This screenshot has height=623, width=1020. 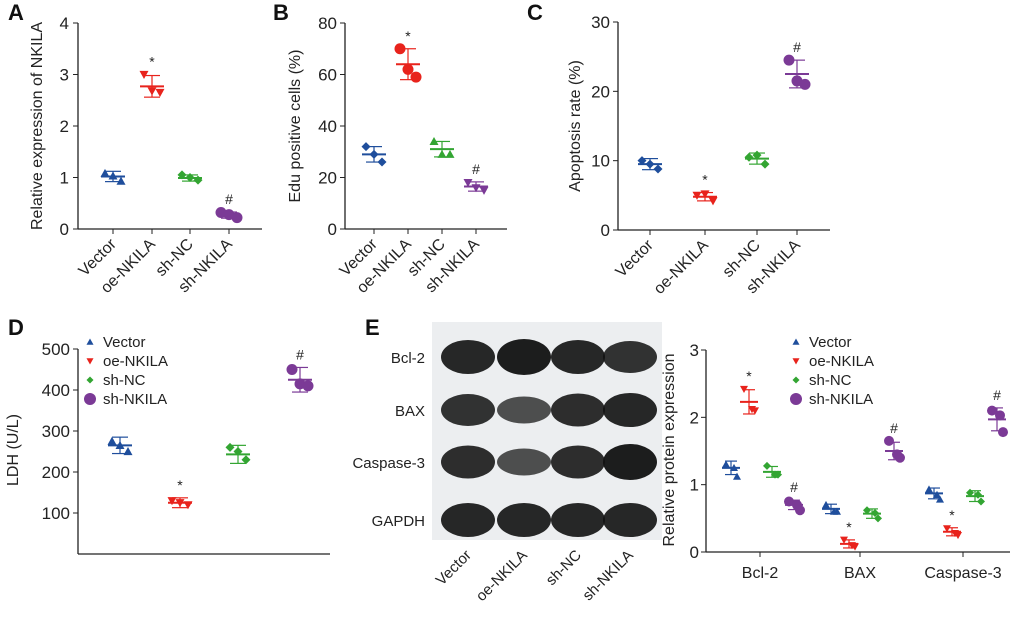 I want to click on y-tick-label: 30, so click(x=600, y=22).